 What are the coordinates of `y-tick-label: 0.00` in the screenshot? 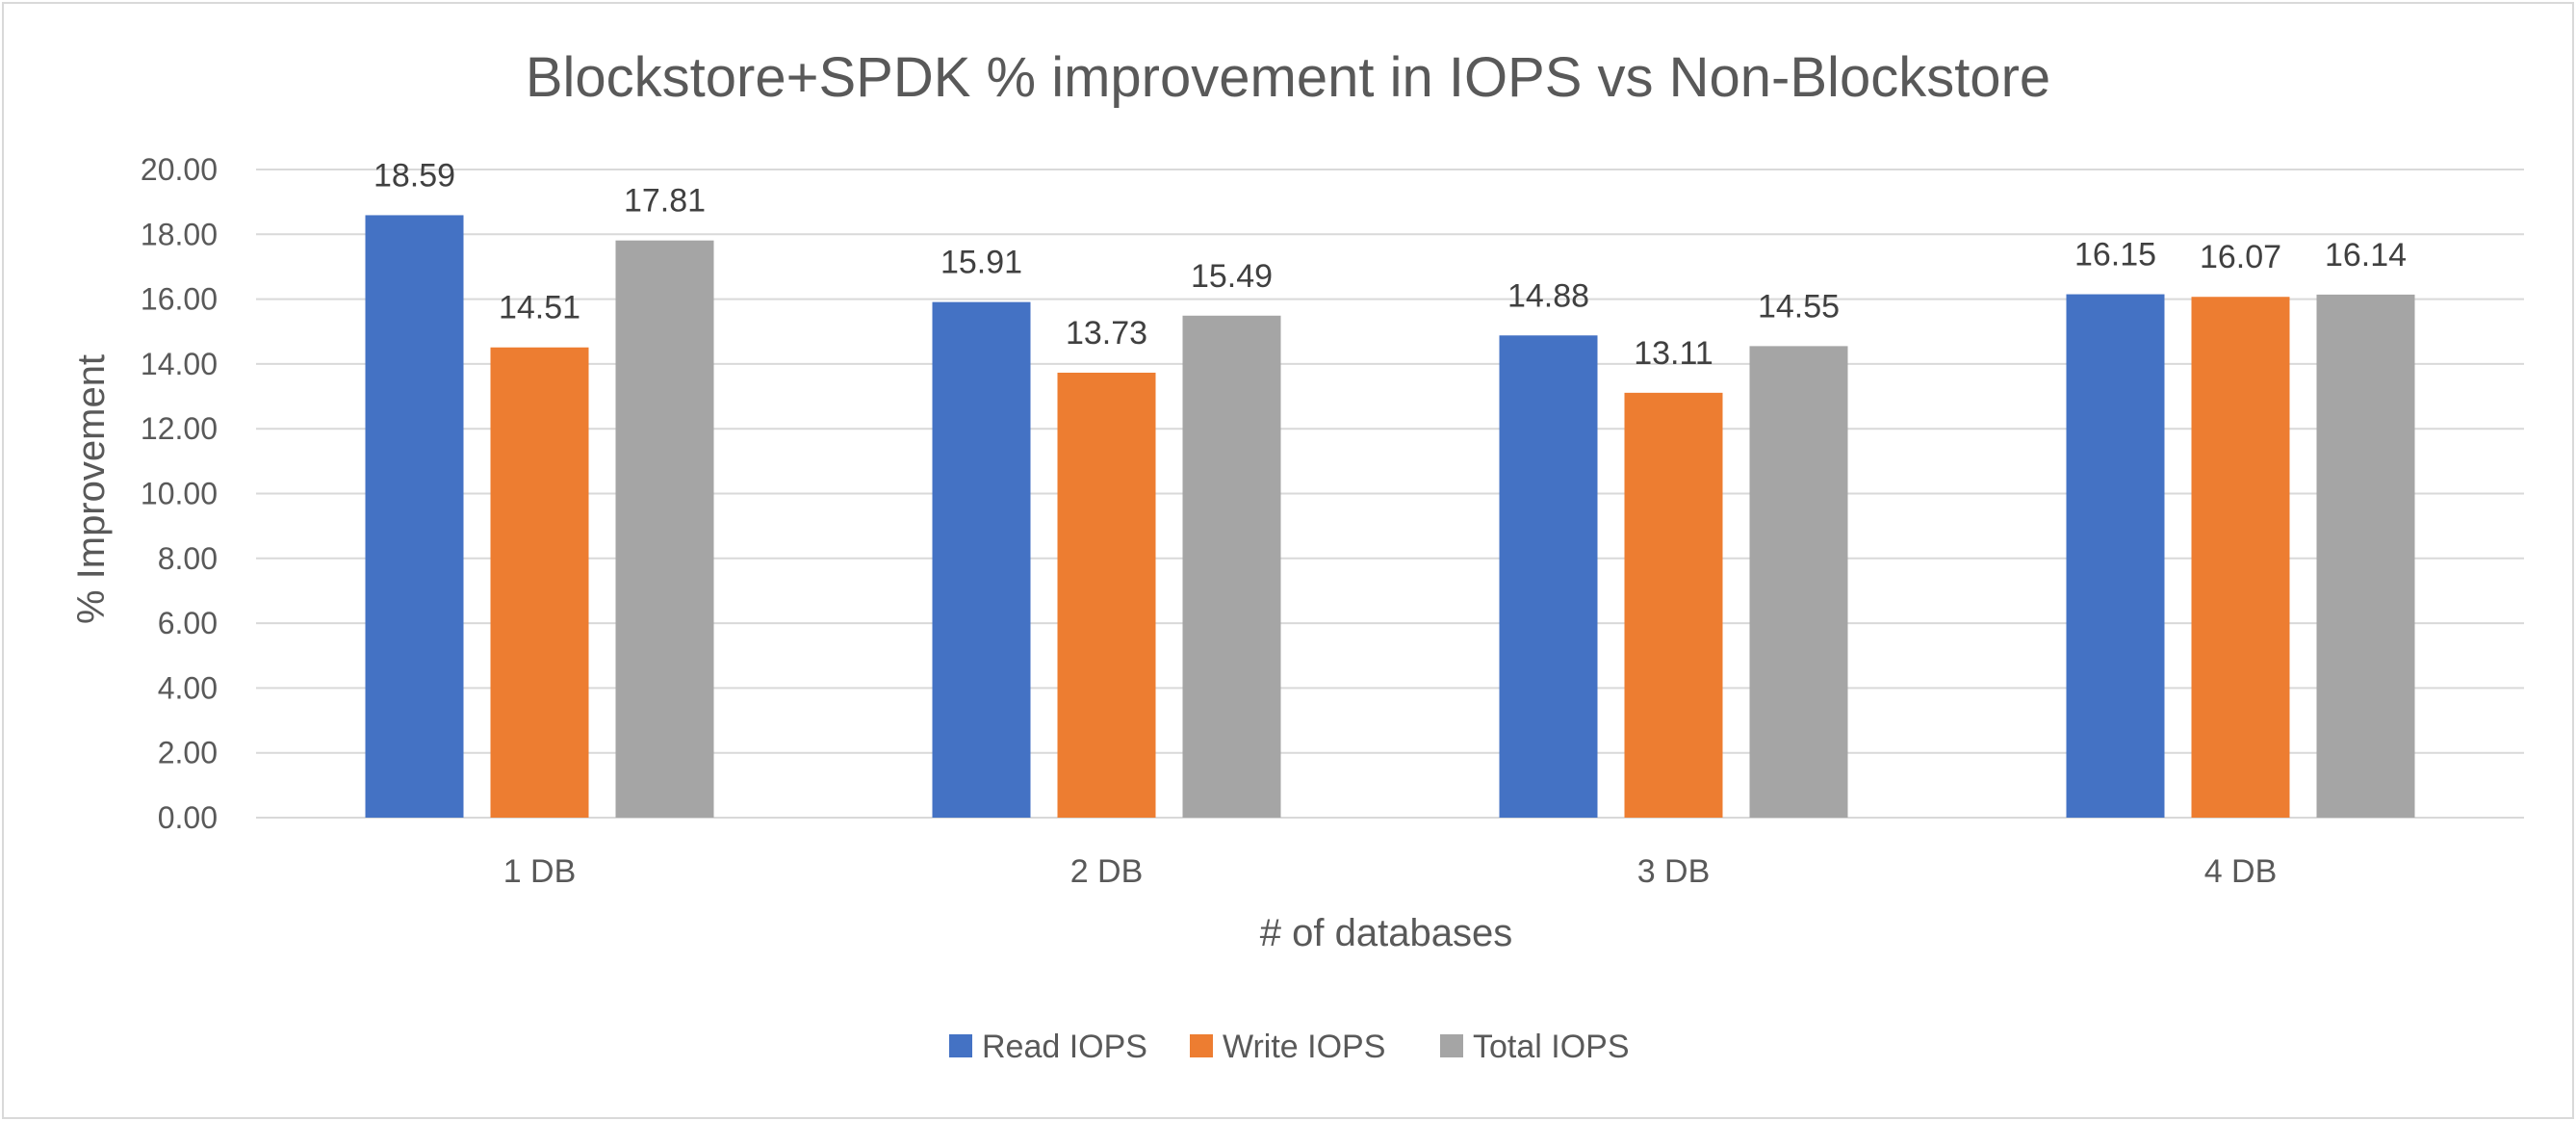 It's located at (188, 817).